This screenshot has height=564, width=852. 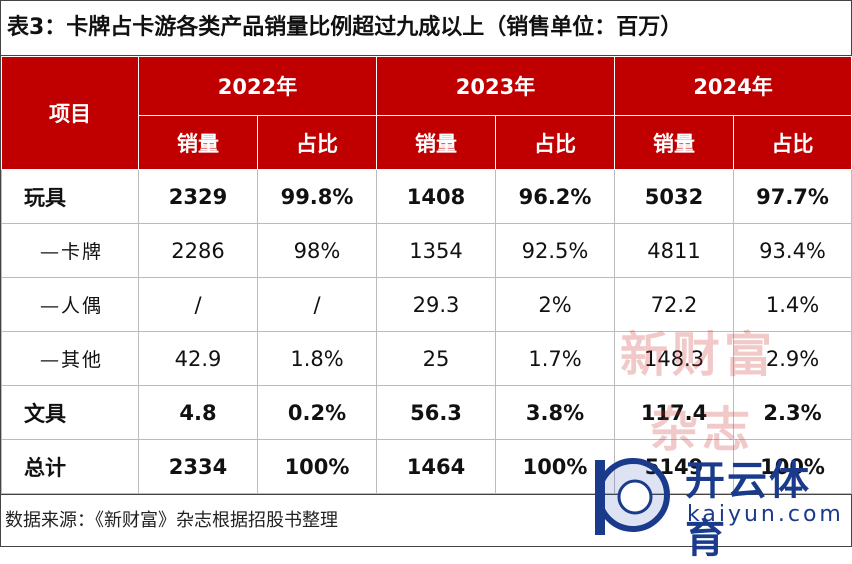 I want to click on cell: 1.7%, so click(x=555, y=358).